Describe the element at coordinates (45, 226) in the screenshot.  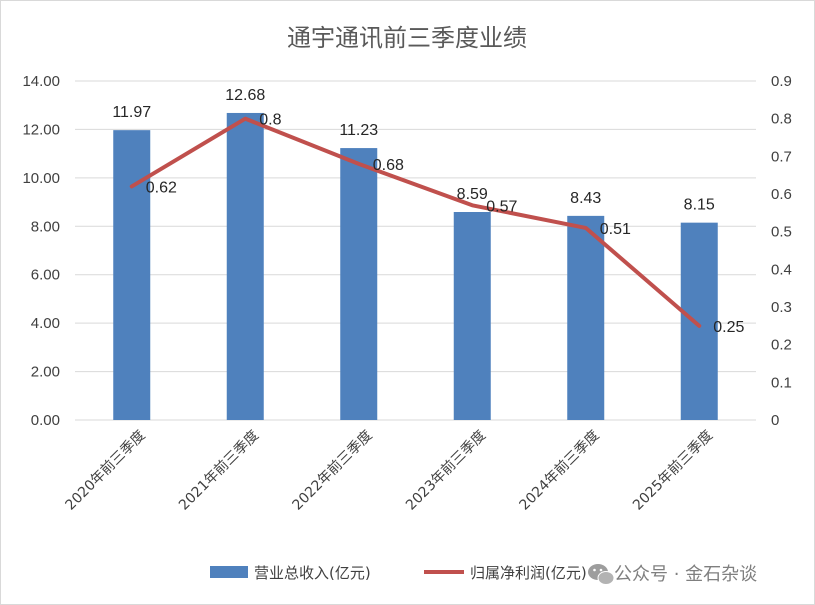
I see `left-axis-tick-label: 8.00` at that location.